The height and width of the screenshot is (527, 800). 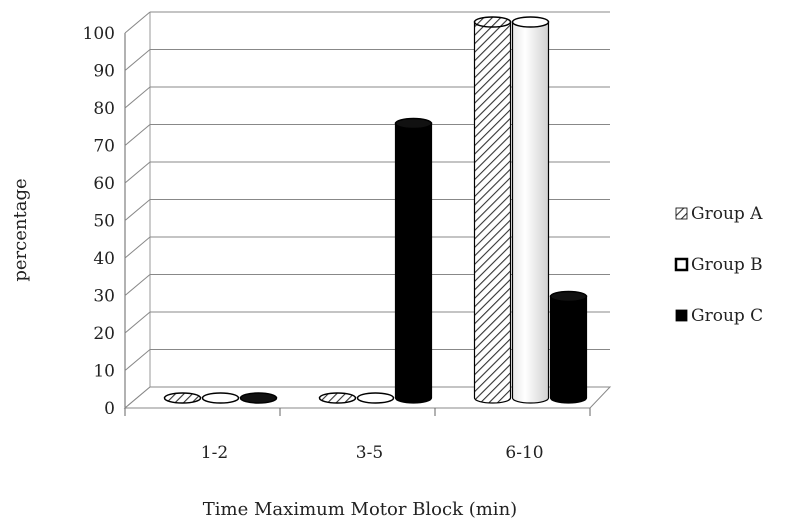 What do you see at coordinates (727, 316) in the screenshot?
I see `legend-label: Group C` at bounding box center [727, 316].